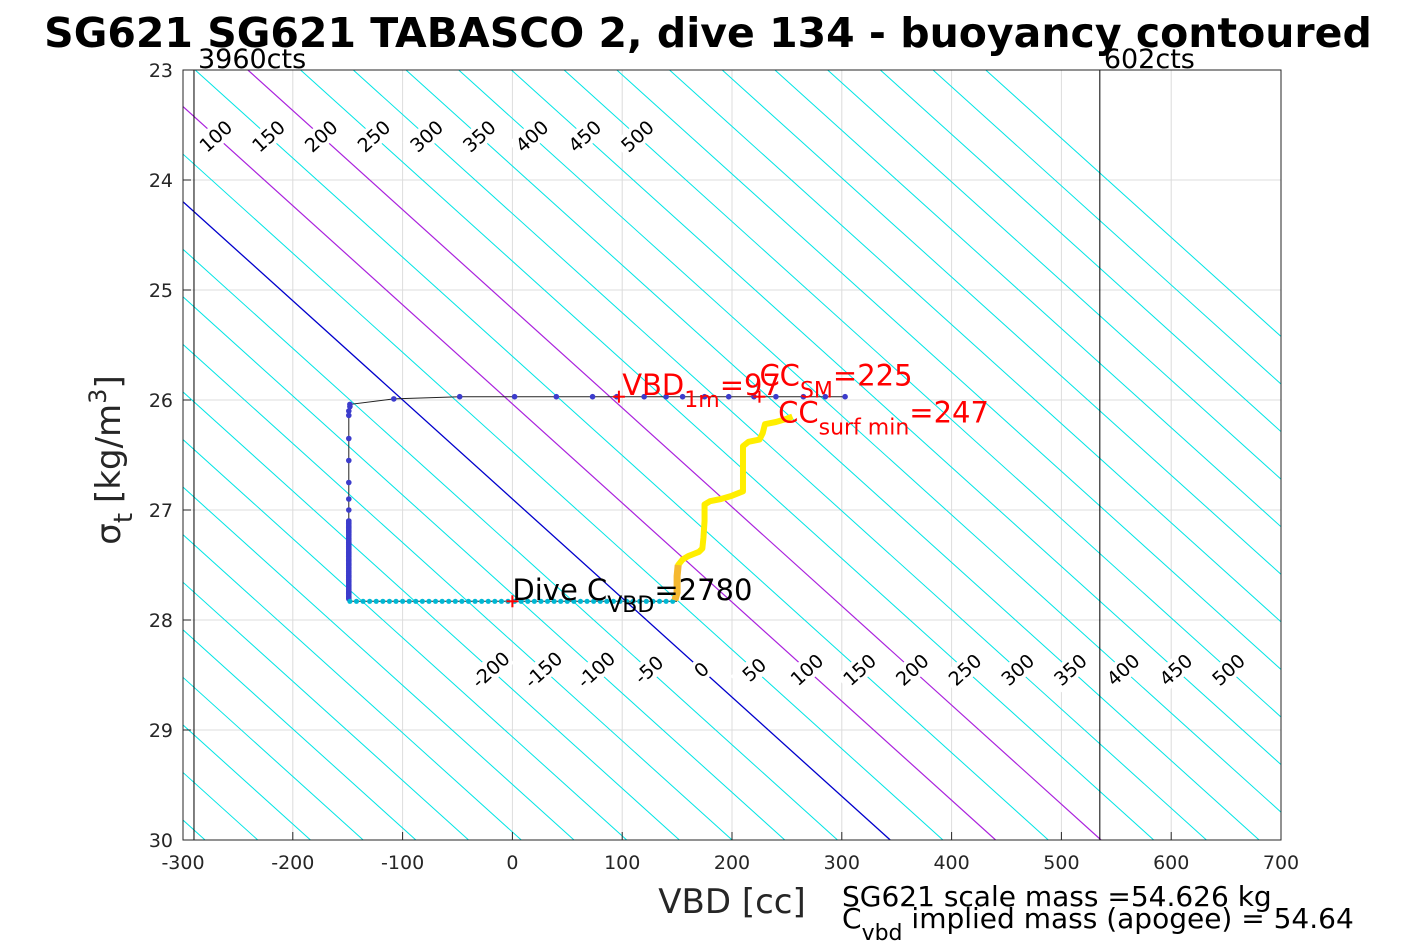 This screenshot has width=1417, height=945. I want to click on y-tick-label: 28, so click(161, 621).